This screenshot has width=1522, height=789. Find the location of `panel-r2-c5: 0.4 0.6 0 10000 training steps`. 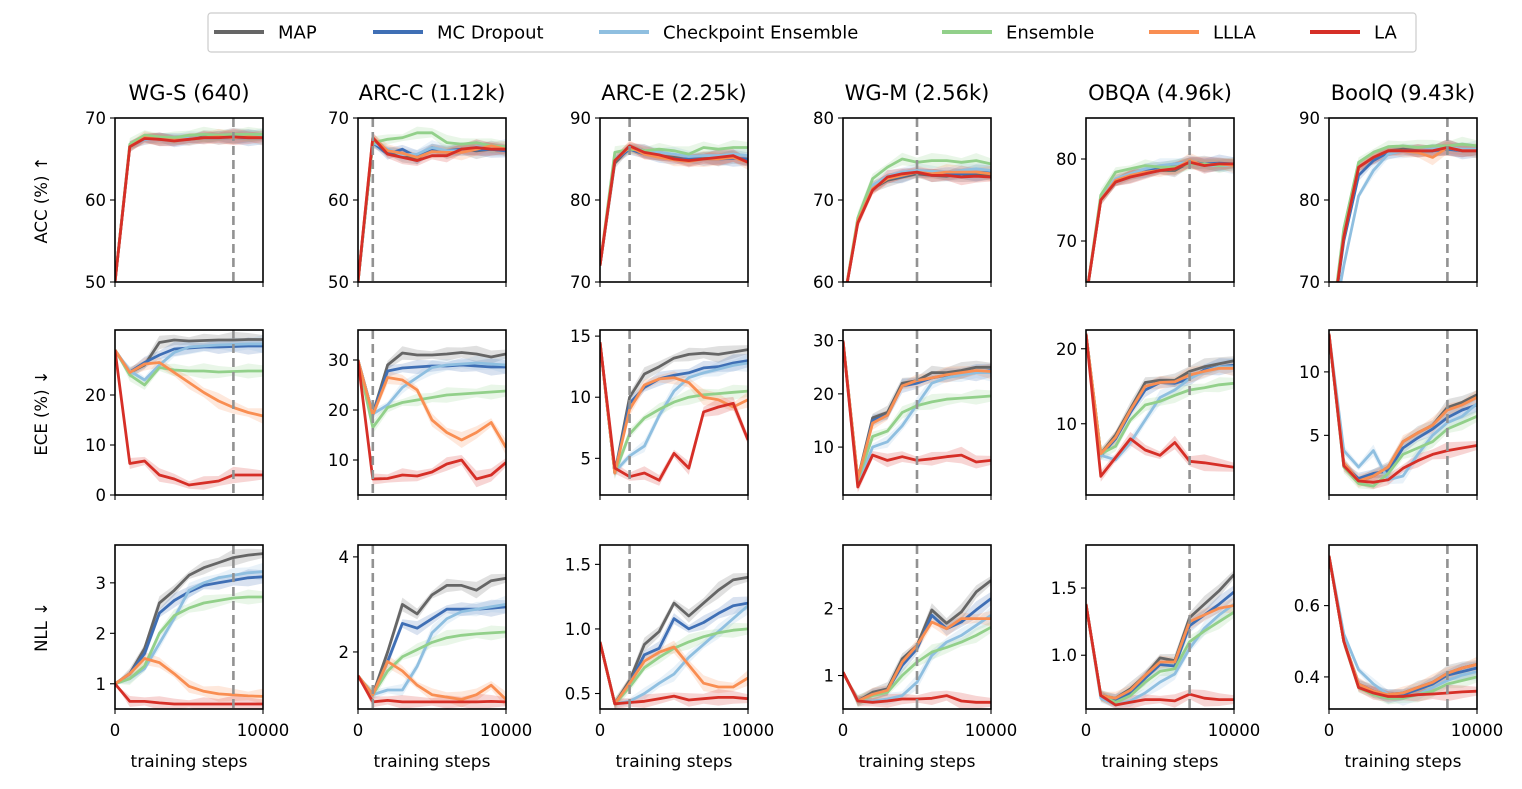

panel-r2-c5: 0.4 0.6 0 10000 training steps is located at coordinates (1398, 658).